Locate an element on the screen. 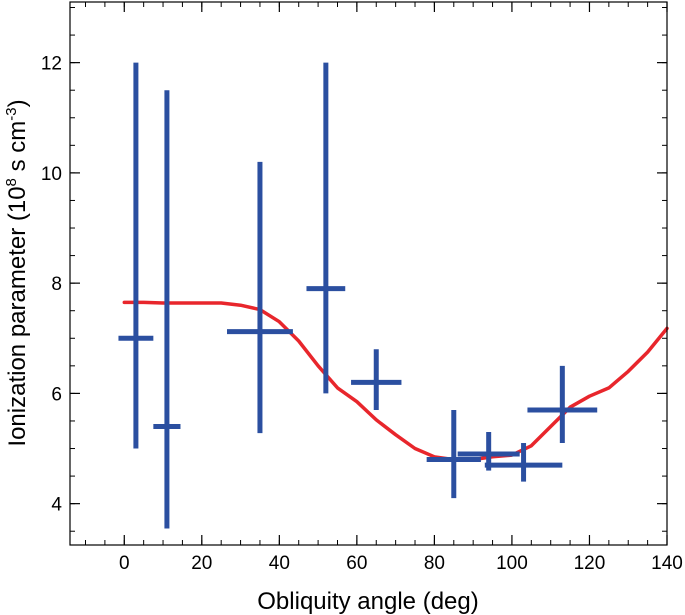  x-tick-label: 0 is located at coordinates (124, 563).